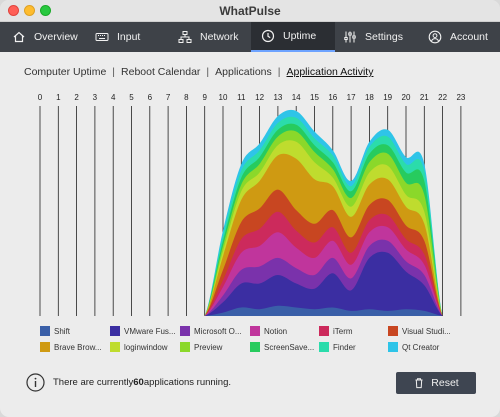  Describe the element at coordinates (259, 97) in the screenshot. I see `x-tick-label: 12` at that location.